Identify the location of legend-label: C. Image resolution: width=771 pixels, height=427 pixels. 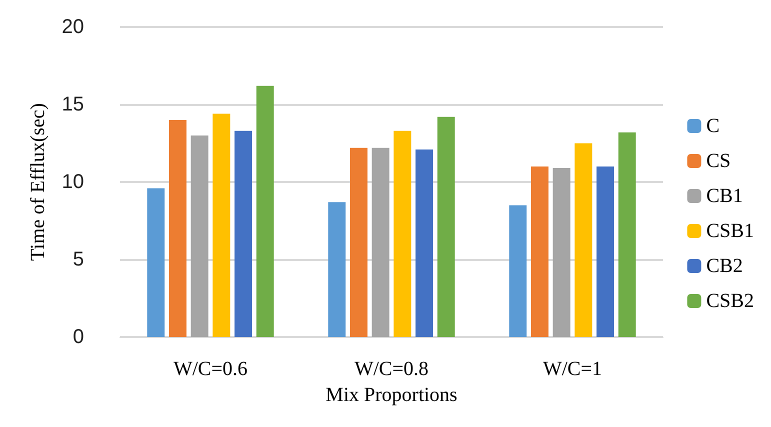
(713, 126).